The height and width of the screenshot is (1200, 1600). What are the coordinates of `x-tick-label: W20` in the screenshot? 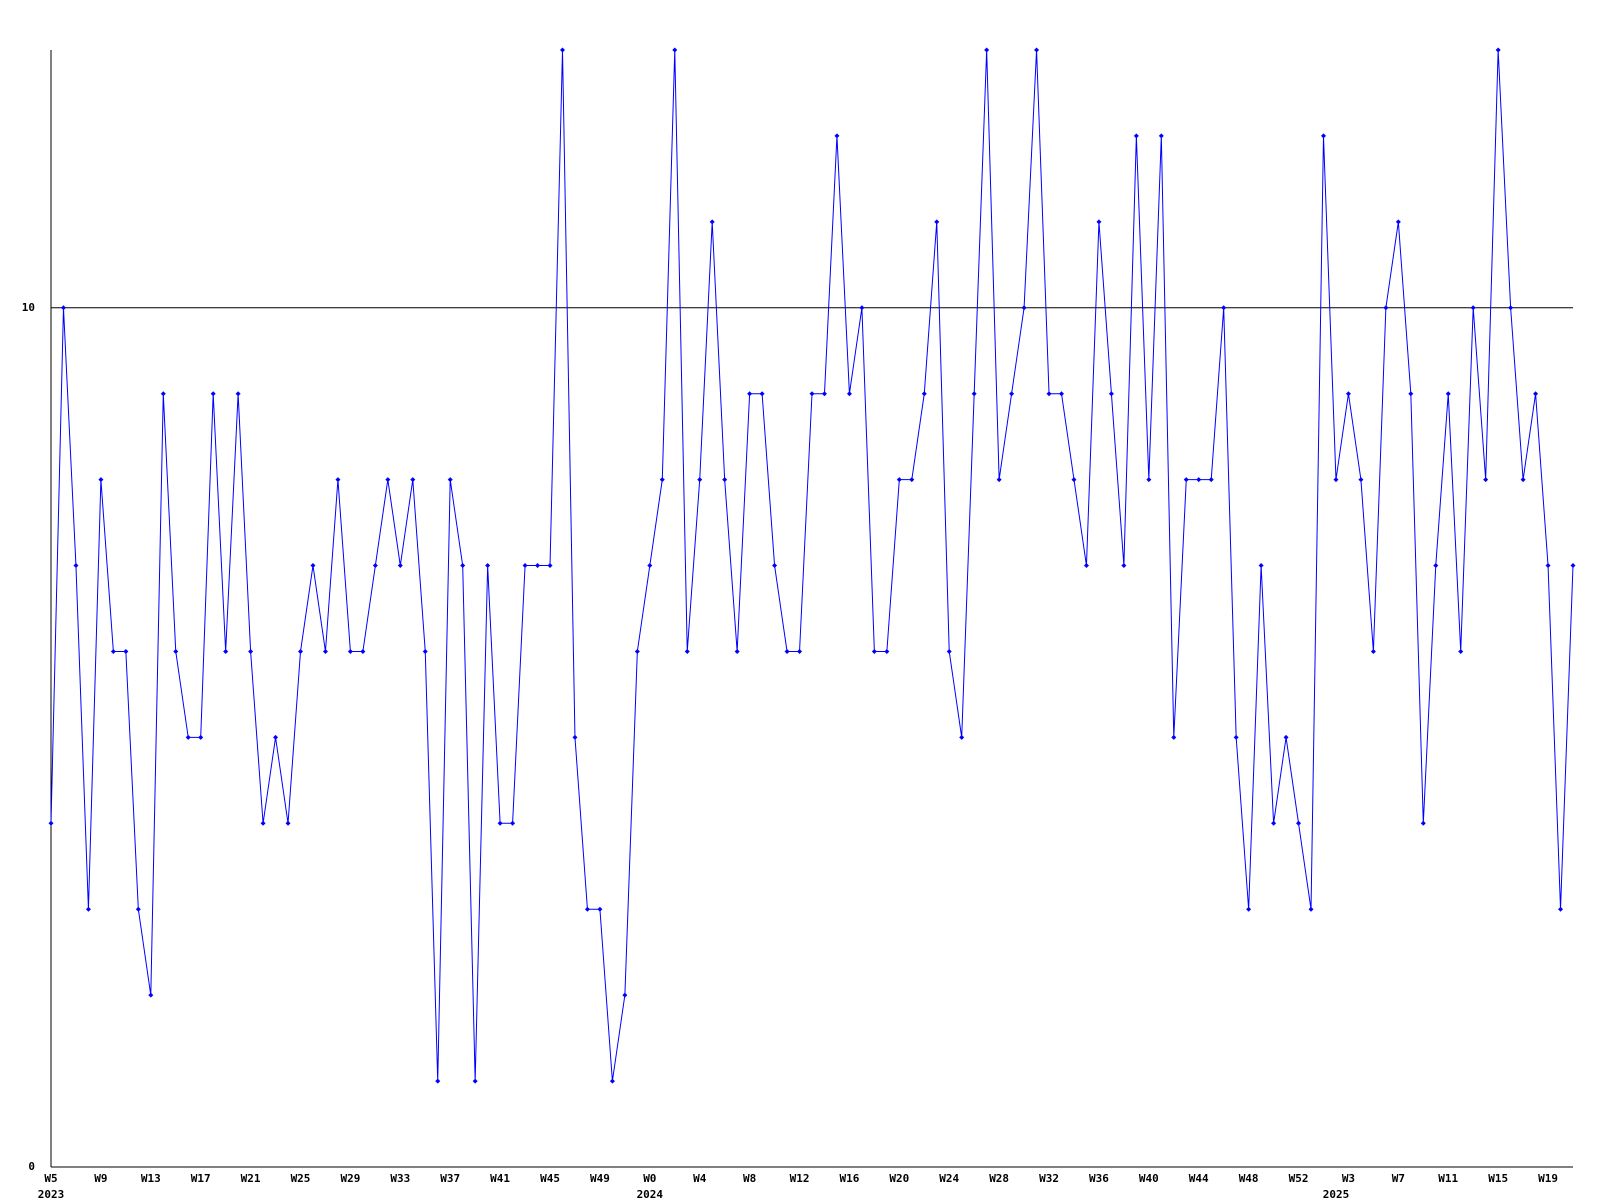 It's located at (899, 1178).